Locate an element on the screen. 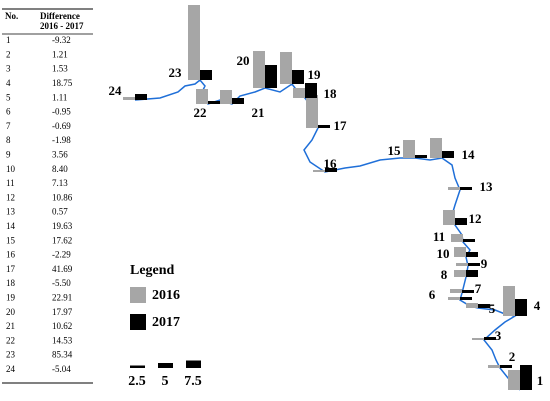  table-cell: 2 is located at coordinates (8, 54).